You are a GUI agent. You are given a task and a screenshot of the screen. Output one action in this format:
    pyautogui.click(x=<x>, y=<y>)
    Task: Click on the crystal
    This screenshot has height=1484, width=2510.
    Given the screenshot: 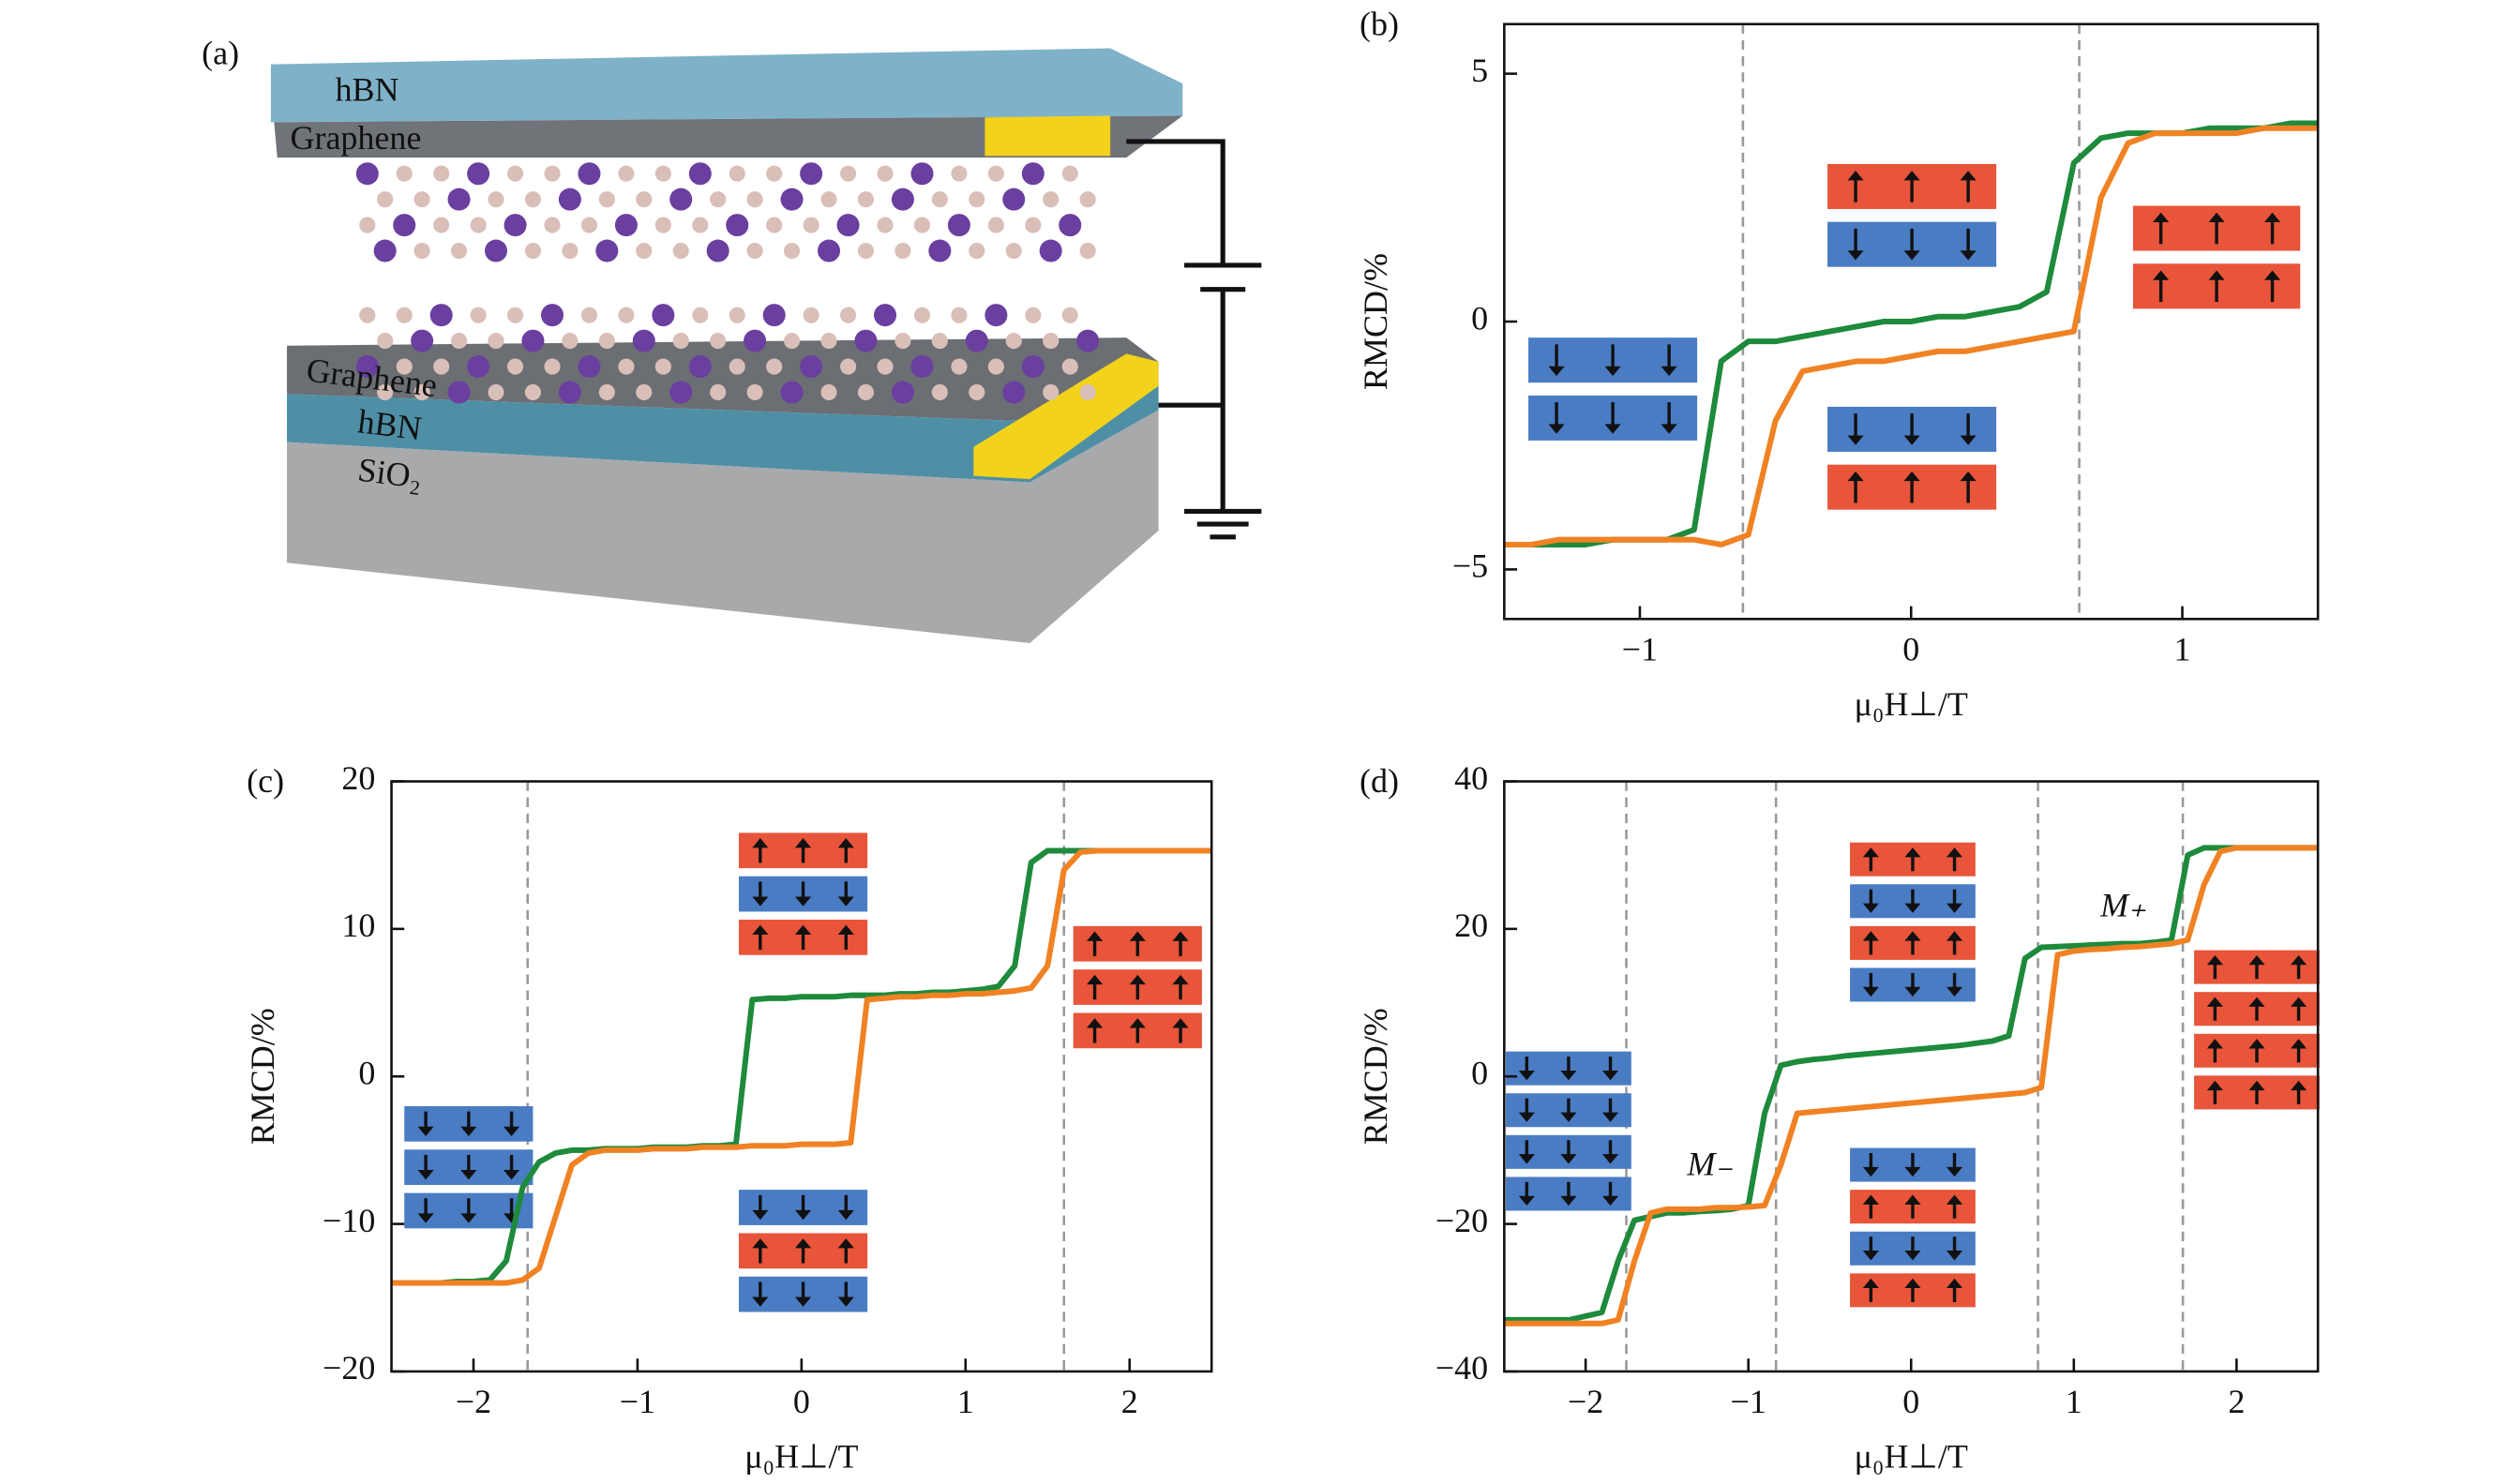 What is the action you would take?
    pyautogui.click(x=727, y=283)
    